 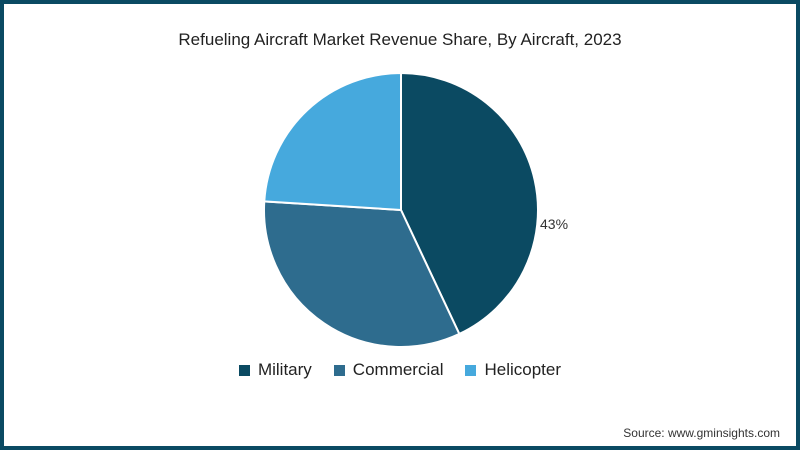 I want to click on legend-label: Military, so click(x=284, y=369).